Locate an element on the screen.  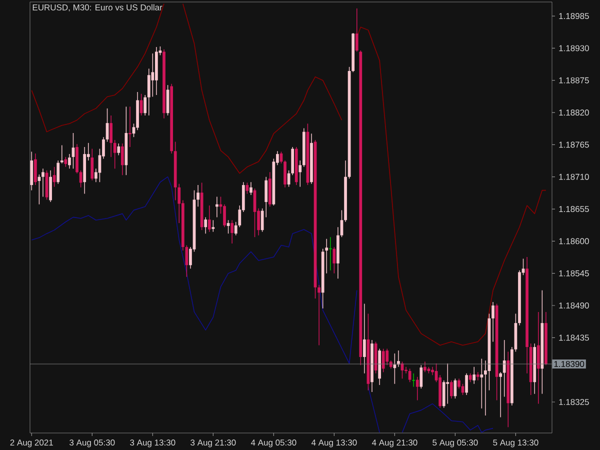
chart-title: EURUSD, M30: Euro vs US Dollar is located at coordinates (97, 8).